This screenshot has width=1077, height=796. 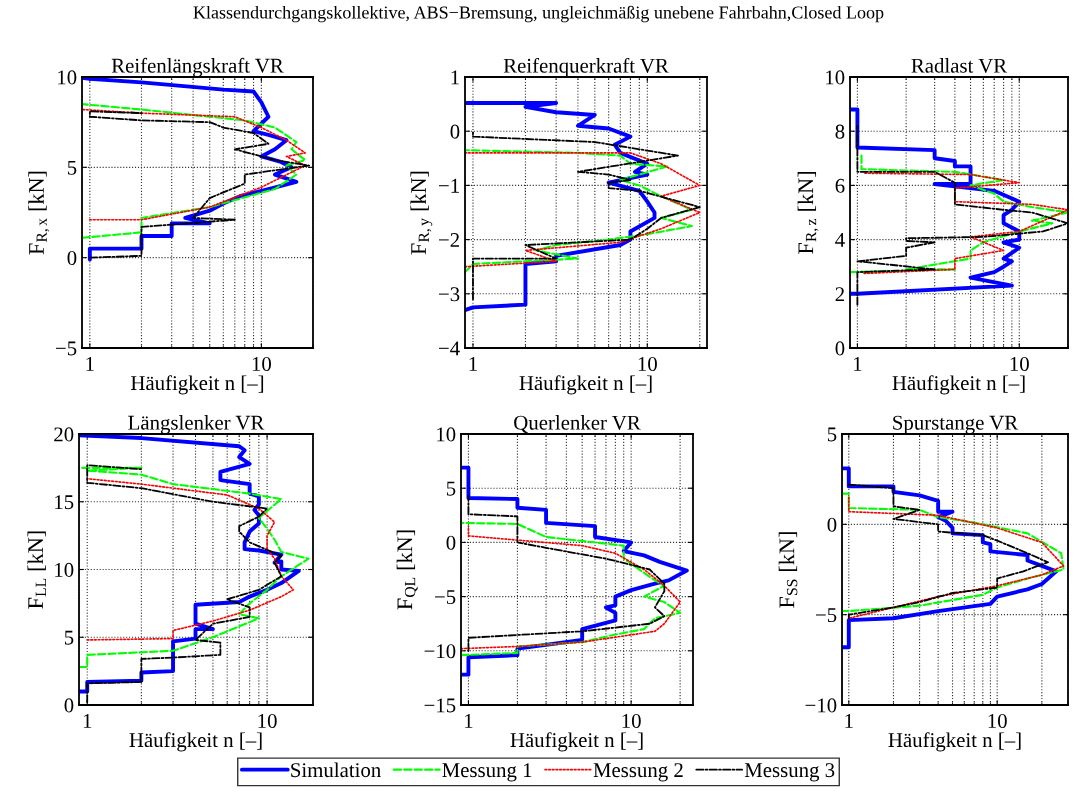 I want to click on y-axis-title: F$_{R,x}$ [kN], so click(x=39, y=213).